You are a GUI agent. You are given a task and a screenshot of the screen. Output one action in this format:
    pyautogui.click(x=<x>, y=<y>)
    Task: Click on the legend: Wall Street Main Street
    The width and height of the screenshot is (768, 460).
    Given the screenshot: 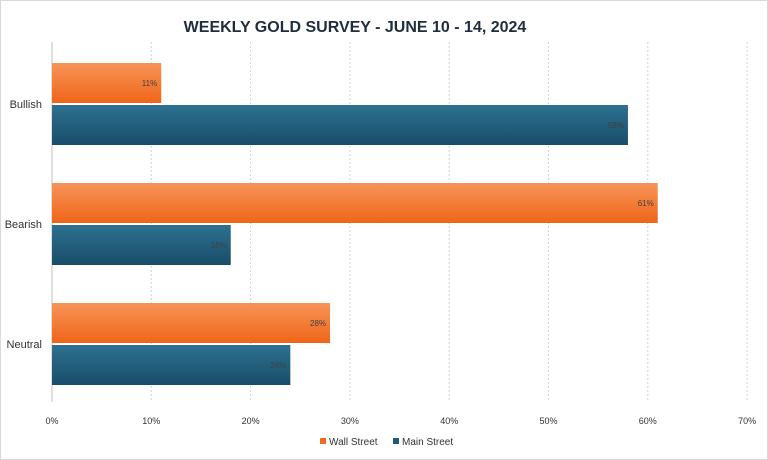 What is the action you would take?
    pyautogui.click(x=386, y=442)
    